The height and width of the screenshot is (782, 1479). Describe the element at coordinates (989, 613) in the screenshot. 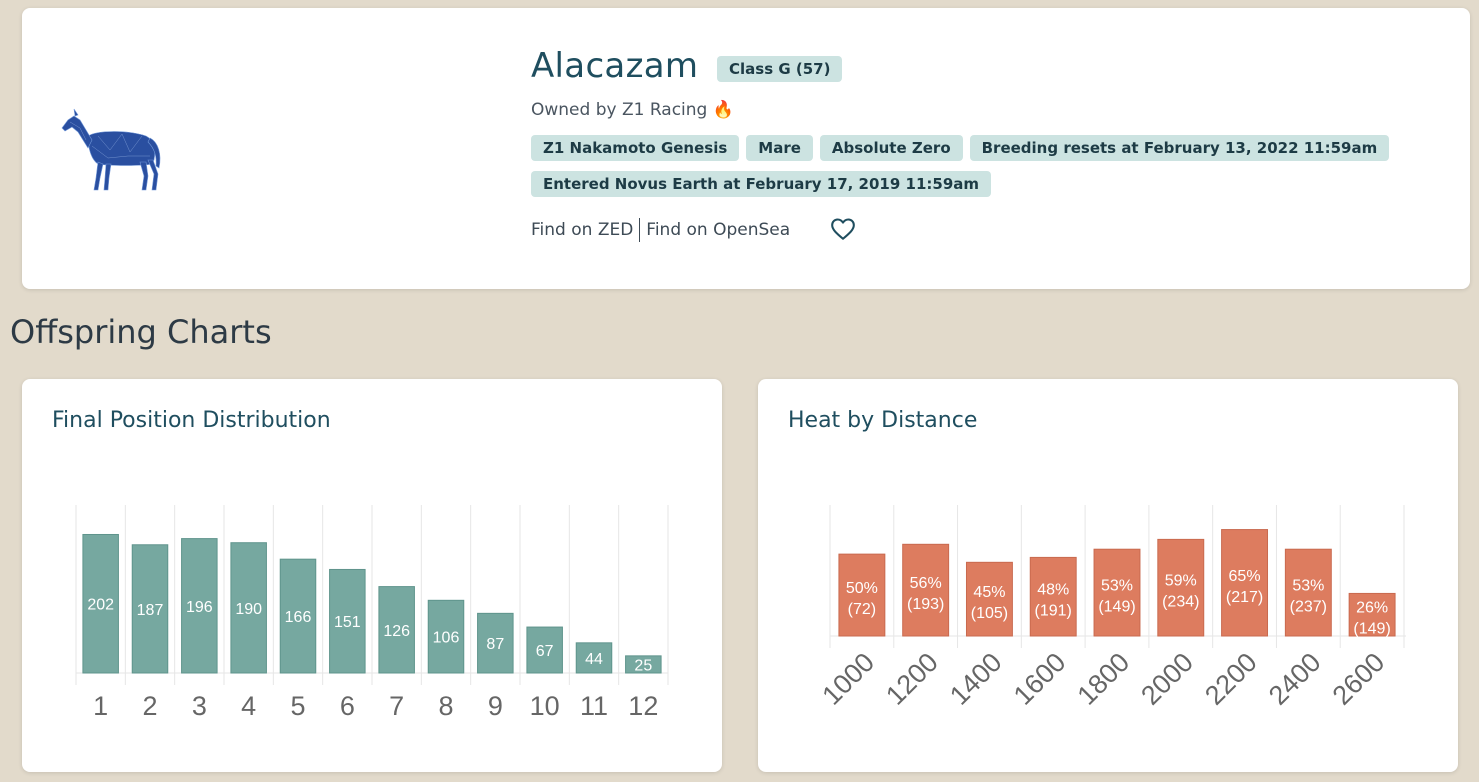

I see `bar-count-label: (105)` at that location.